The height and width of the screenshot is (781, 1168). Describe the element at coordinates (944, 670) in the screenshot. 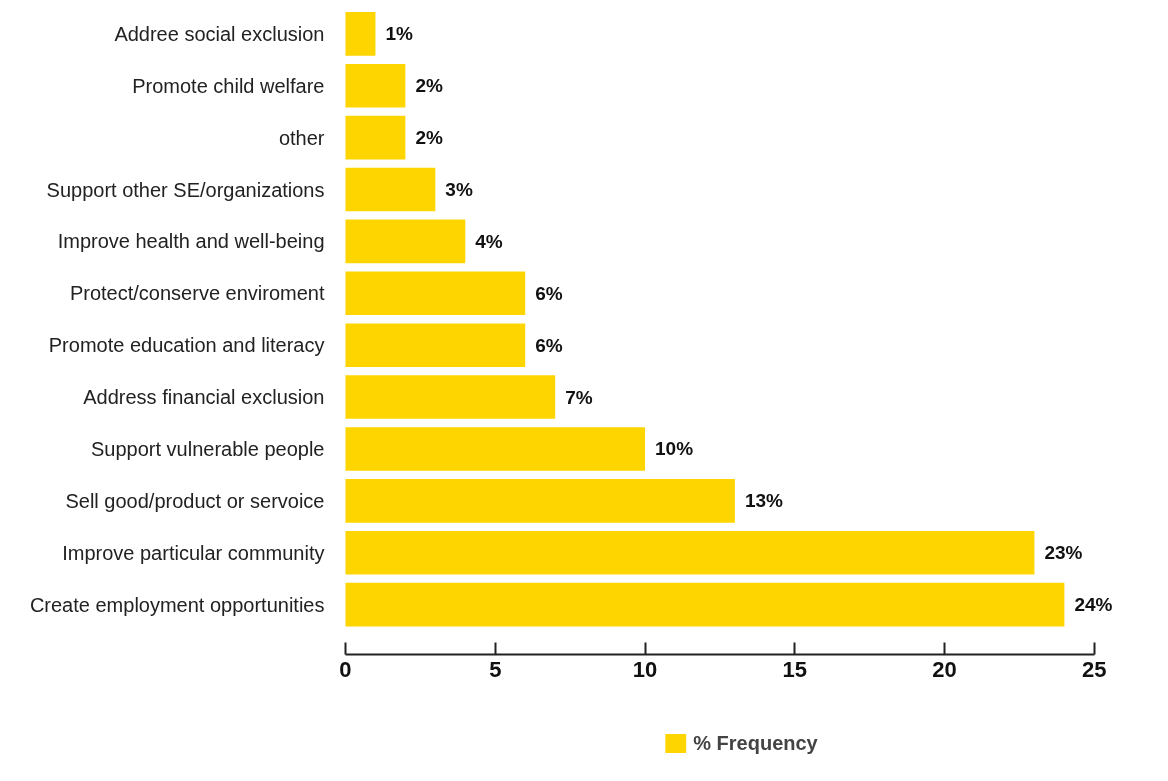

I see `x-tick-label: 20` at that location.